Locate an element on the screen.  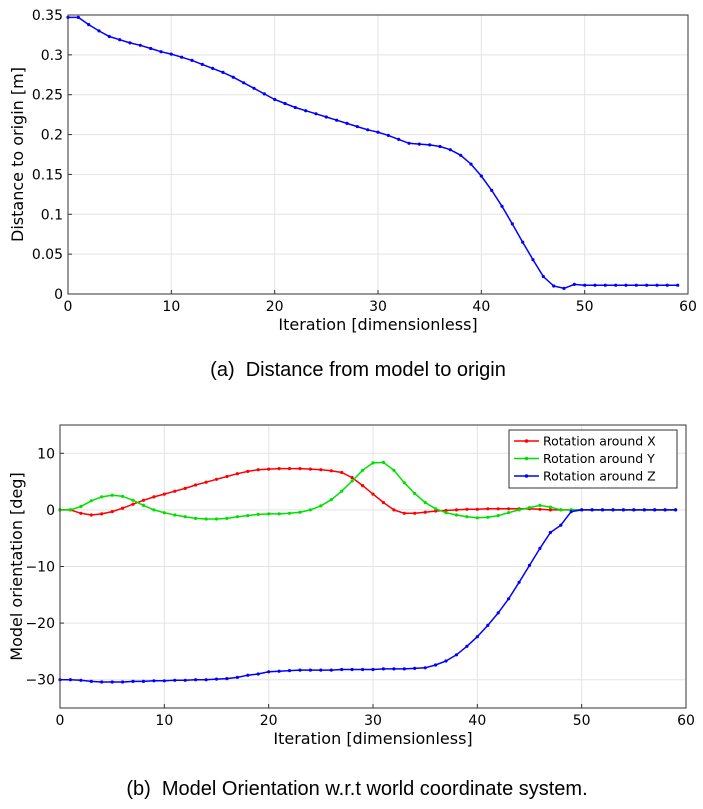
y-tick-label: −20 is located at coordinates (40, 624).